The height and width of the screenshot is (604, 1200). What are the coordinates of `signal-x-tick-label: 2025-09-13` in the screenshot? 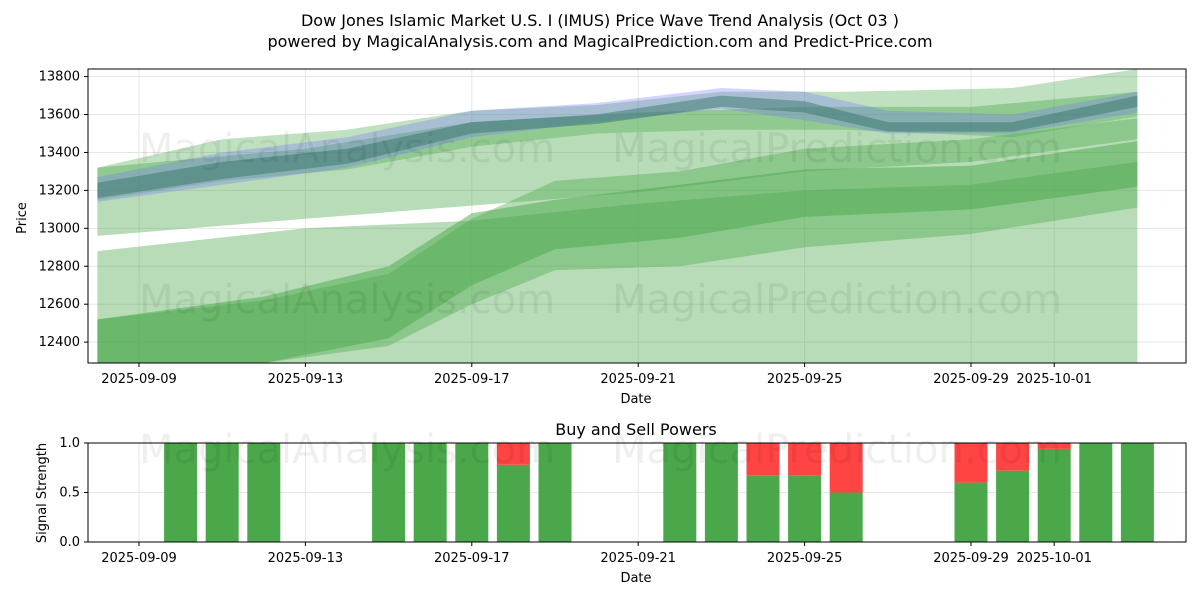 It's located at (306, 558).